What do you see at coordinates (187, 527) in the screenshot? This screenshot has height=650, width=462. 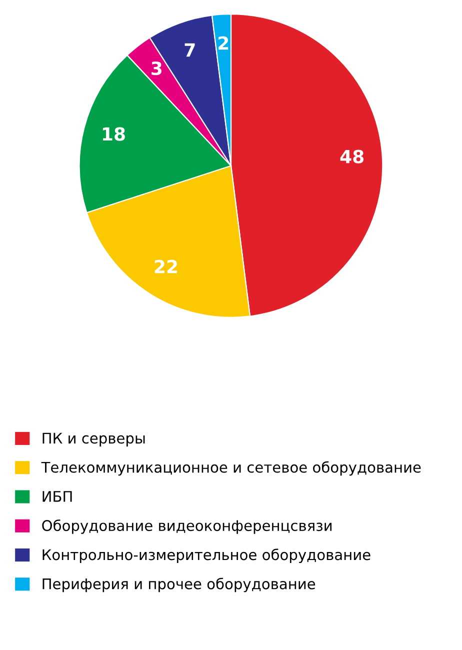 I see `legend-label: Оборудование видеоконференцсвязи` at bounding box center [187, 527].